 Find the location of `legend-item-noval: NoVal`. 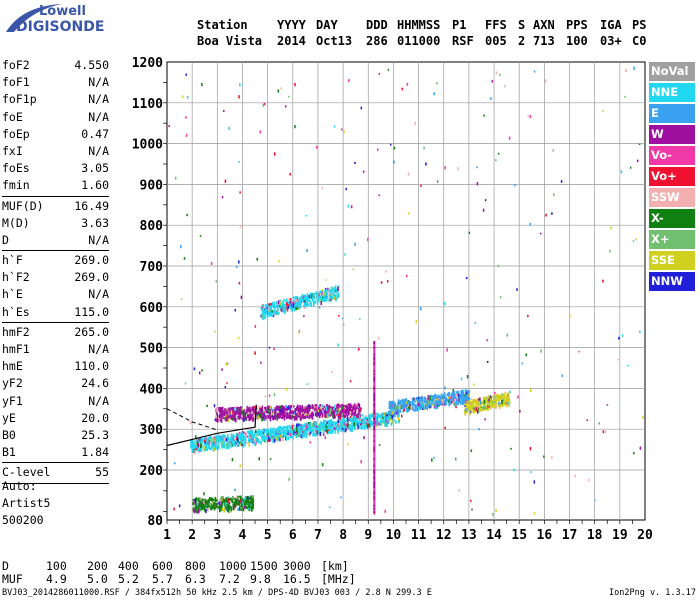

legend-item-noval: NoVal is located at coordinates (672, 71).